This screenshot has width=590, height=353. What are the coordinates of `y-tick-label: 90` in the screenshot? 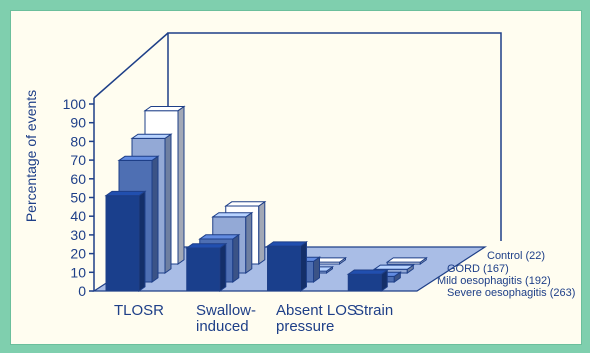 It's located at (78, 123).